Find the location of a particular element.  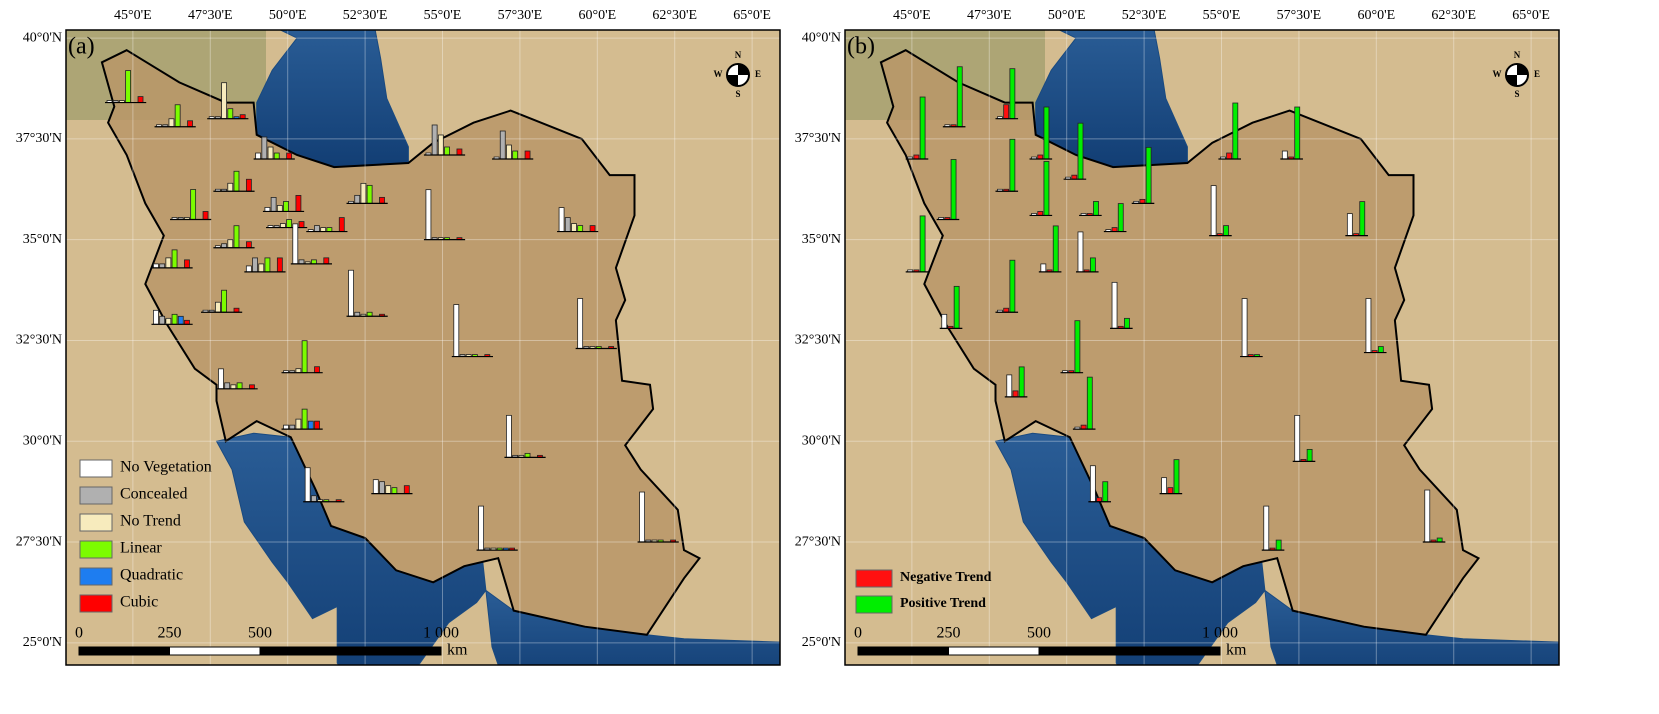

legend-label: No Vegetation is located at coordinates (166, 467).